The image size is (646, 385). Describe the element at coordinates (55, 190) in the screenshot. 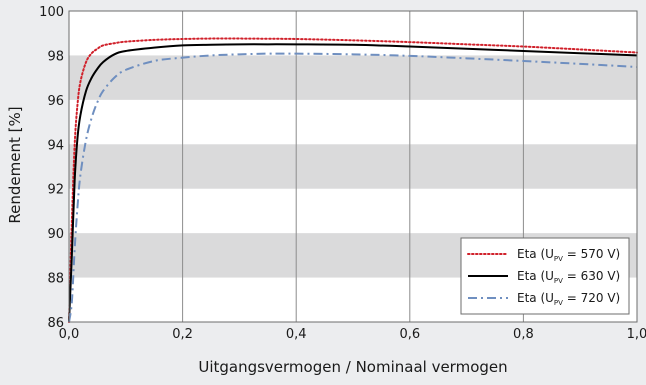

I see `y-tick-label: 92` at that location.